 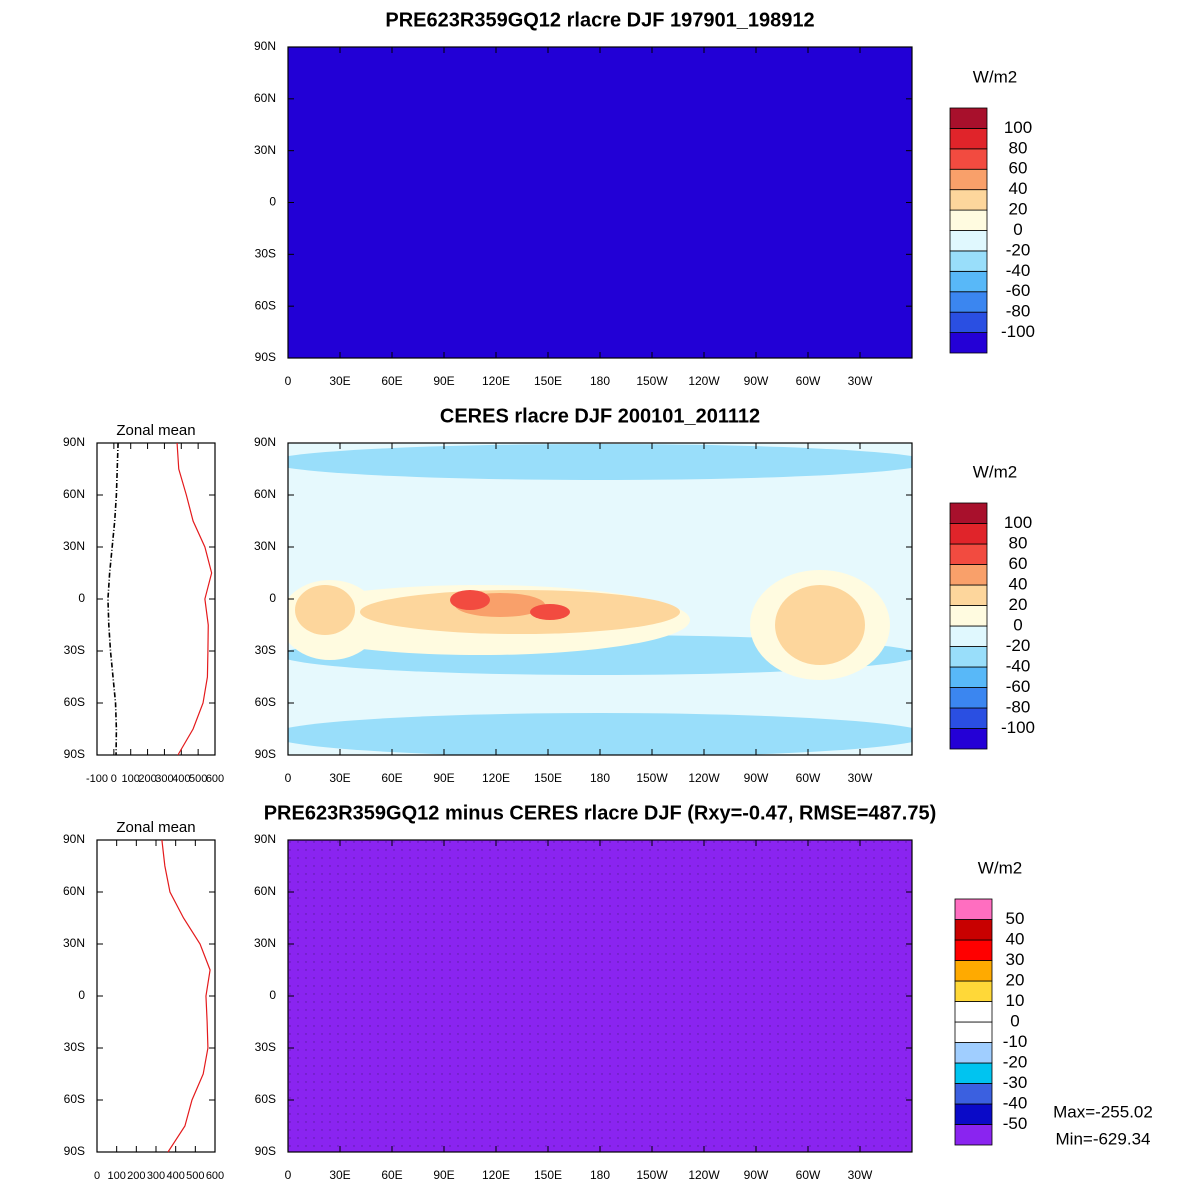 I want to click on colorbar-label: 10, so click(x=1015, y=1000).